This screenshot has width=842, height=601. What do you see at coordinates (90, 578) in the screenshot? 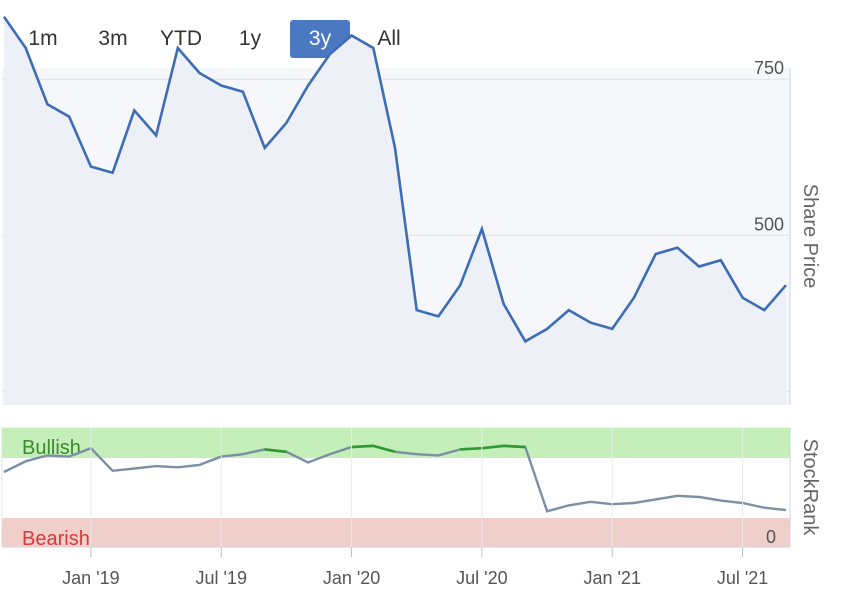
I see `x-tick-label: Jan '19` at bounding box center [90, 578].